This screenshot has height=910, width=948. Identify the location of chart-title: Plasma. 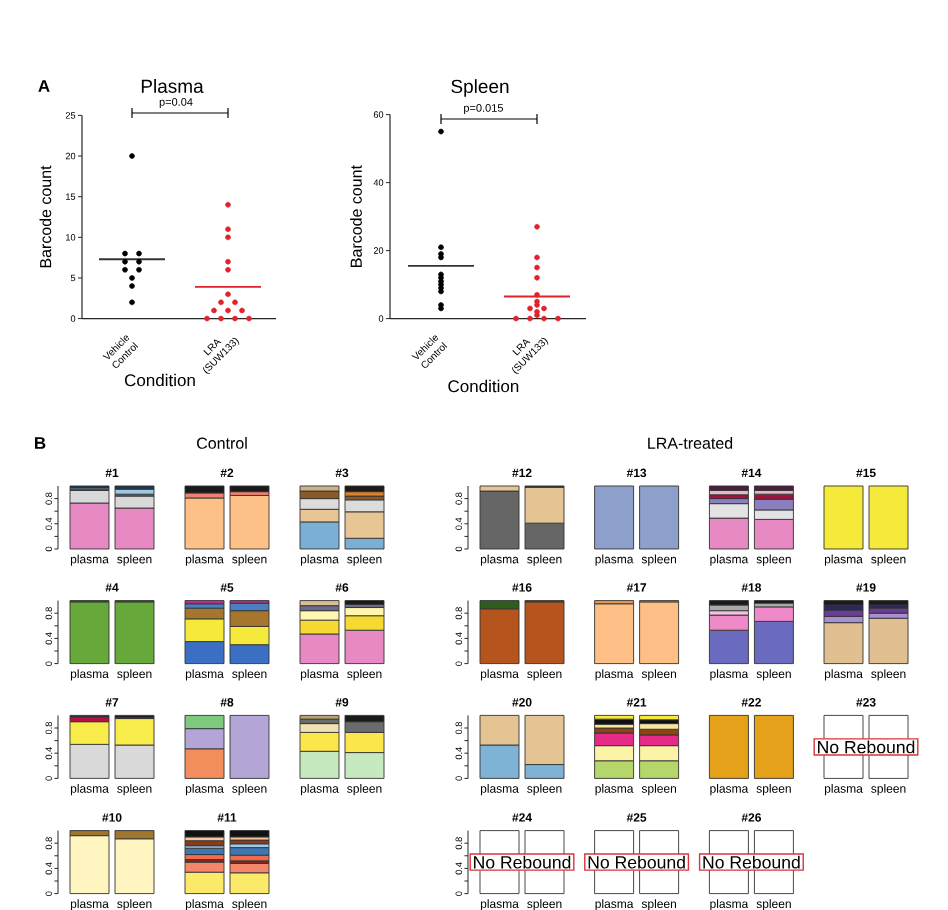
(172, 86).